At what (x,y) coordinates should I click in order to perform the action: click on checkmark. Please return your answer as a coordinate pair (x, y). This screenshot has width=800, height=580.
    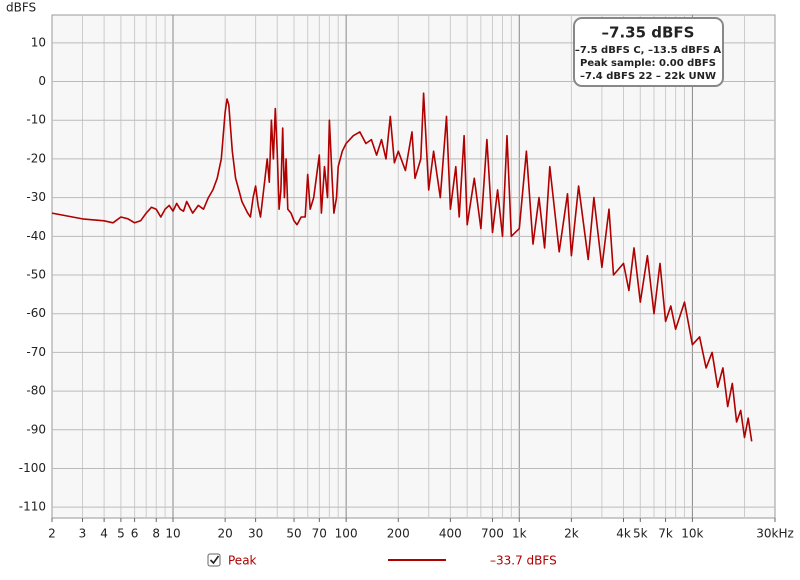
    Looking at the image, I should click on (214, 560).